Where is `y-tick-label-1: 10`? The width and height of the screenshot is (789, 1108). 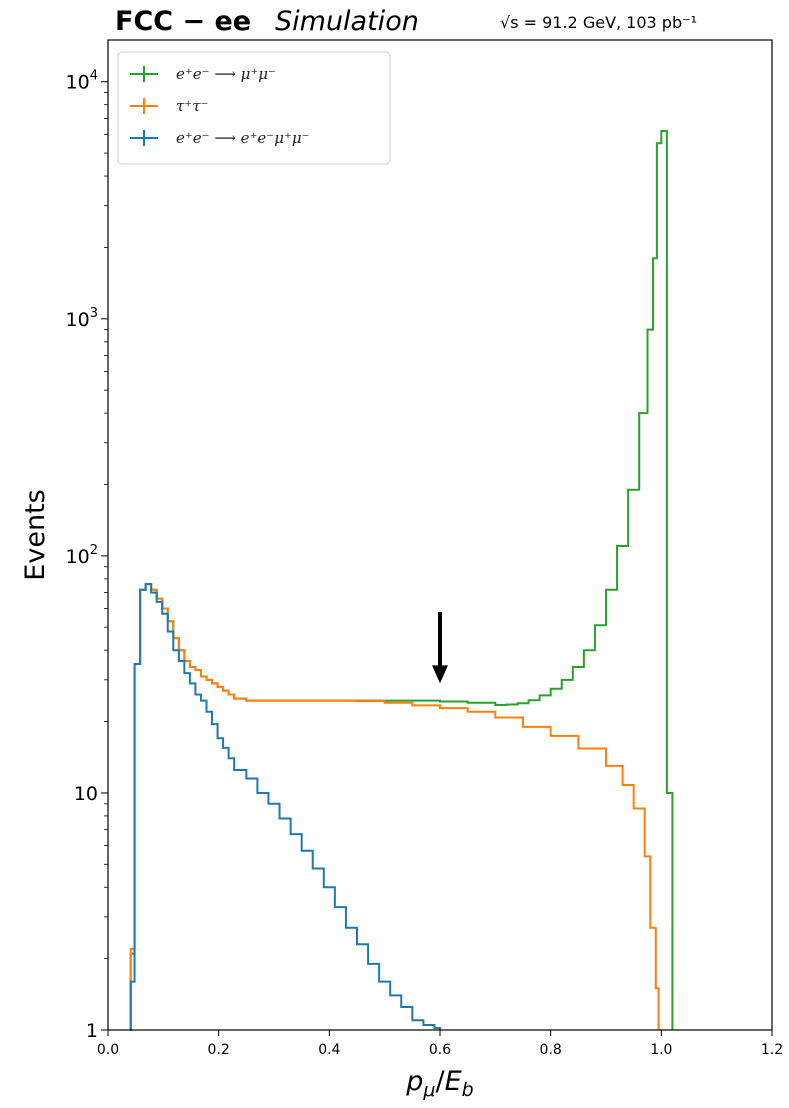 y-tick-label-1: 10 is located at coordinates (86, 794).